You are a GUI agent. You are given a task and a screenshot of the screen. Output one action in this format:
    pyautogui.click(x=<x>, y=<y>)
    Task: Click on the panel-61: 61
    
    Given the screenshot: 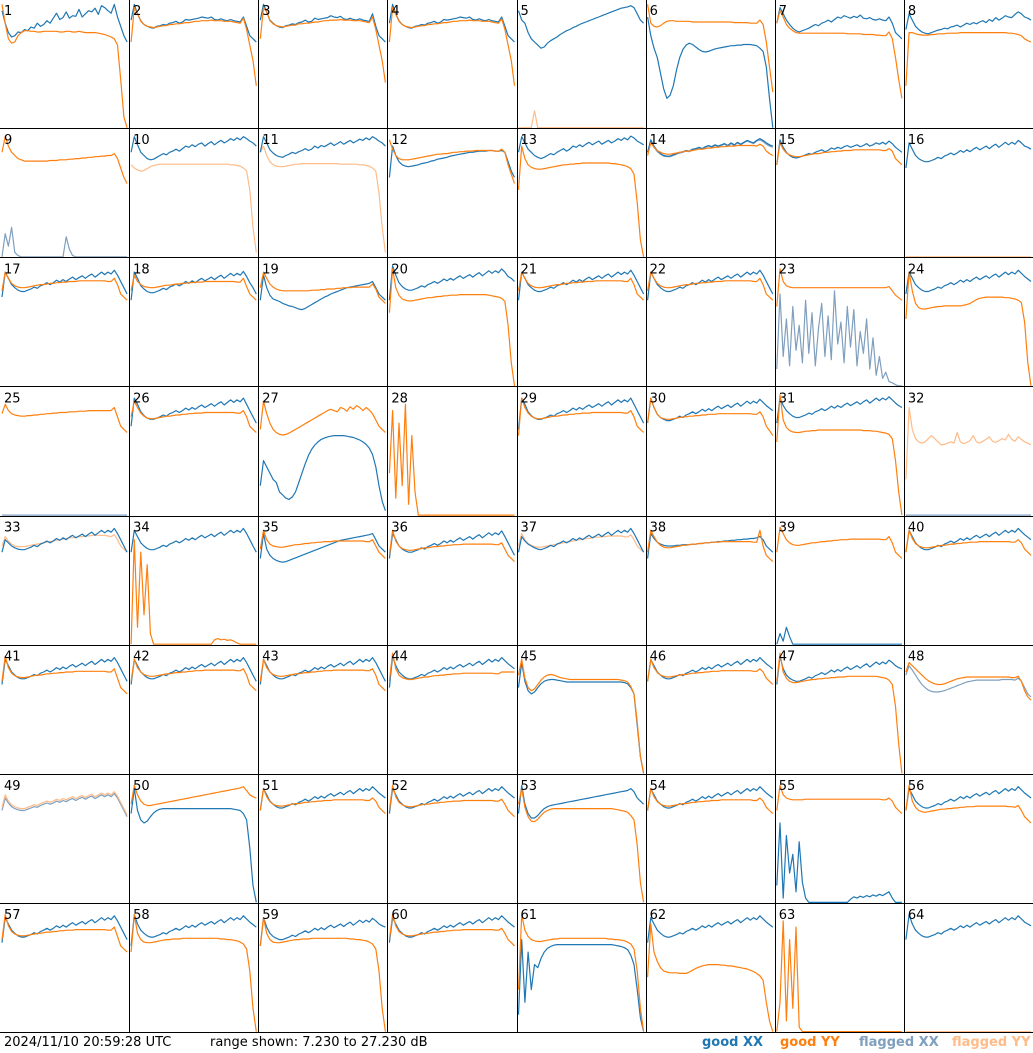 What is the action you would take?
    pyautogui.click(x=581, y=970)
    